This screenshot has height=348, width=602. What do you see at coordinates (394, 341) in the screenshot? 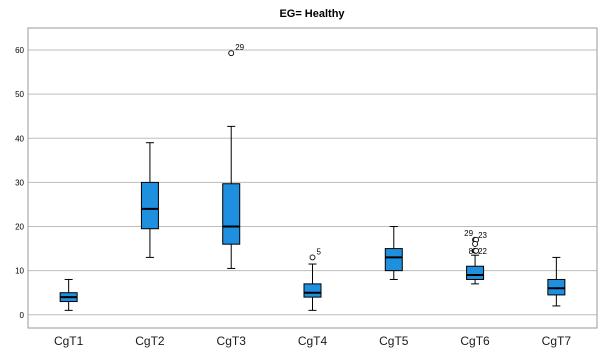
I see `x-tick-label: CgT5` at bounding box center [394, 341].